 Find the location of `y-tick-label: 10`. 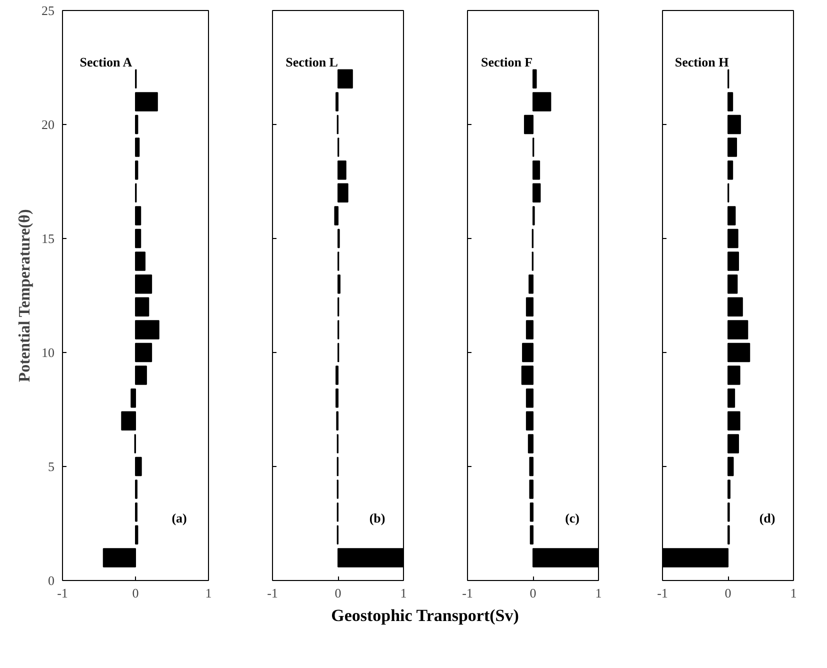

y-tick-label: 10 is located at coordinates (48, 352).